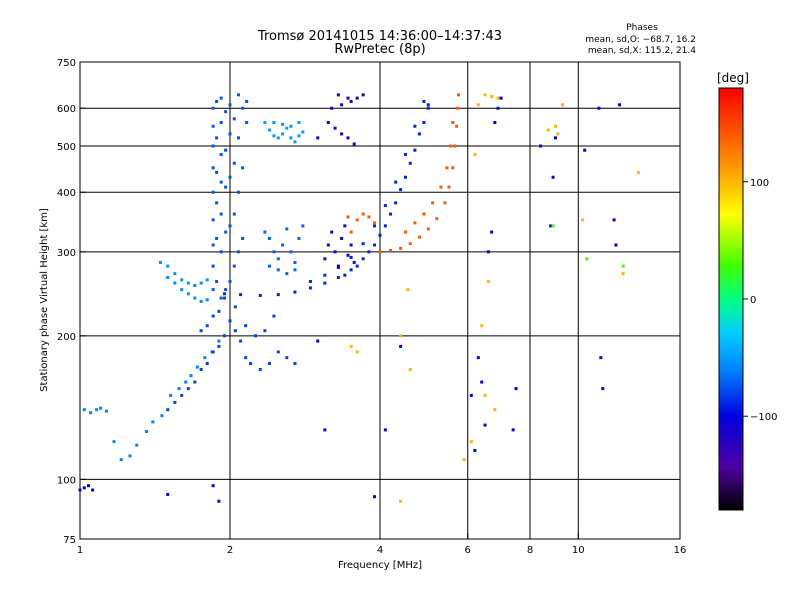  Describe the element at coordinates (230, 550) in the screenshot. I see `x-tick-label: 2` at that location.